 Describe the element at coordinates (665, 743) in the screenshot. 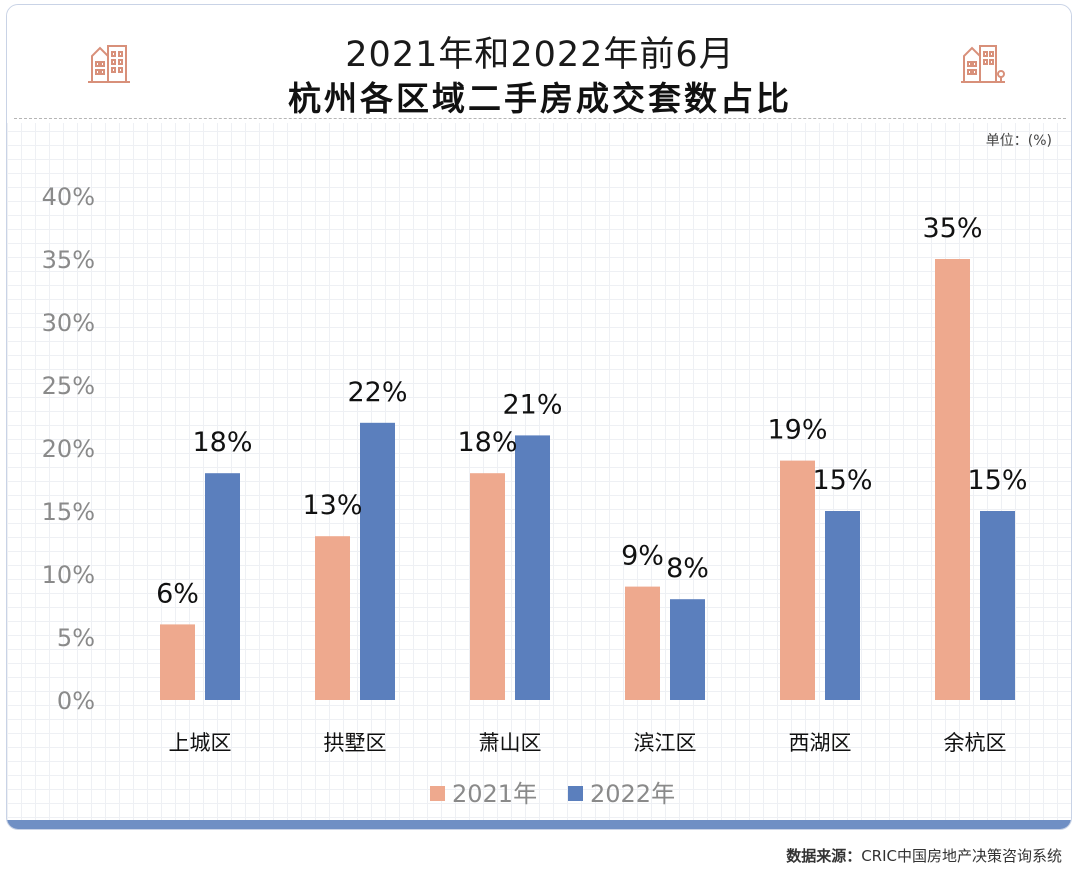

I see `x-tick-label: 滨江区` at that location.